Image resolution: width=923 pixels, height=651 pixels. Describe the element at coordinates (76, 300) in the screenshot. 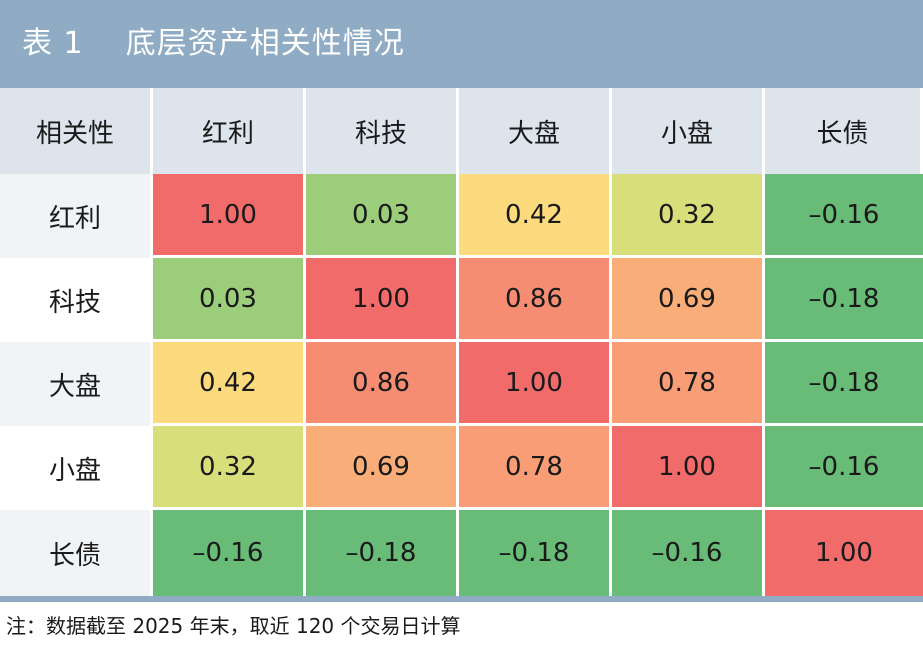

I see `row-label-2: 科技` at that location.